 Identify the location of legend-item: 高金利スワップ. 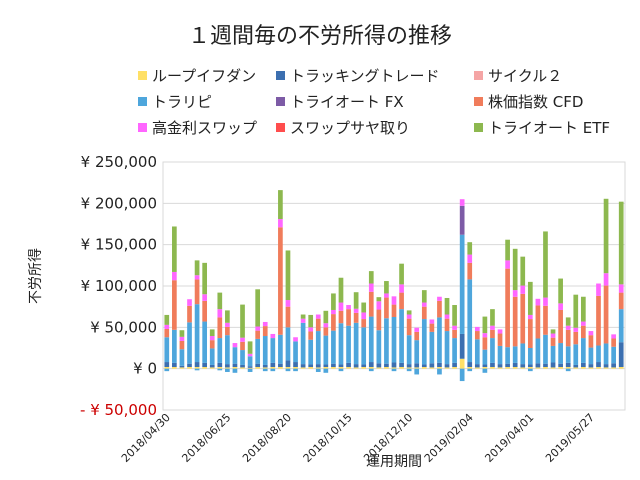
(197, 127).